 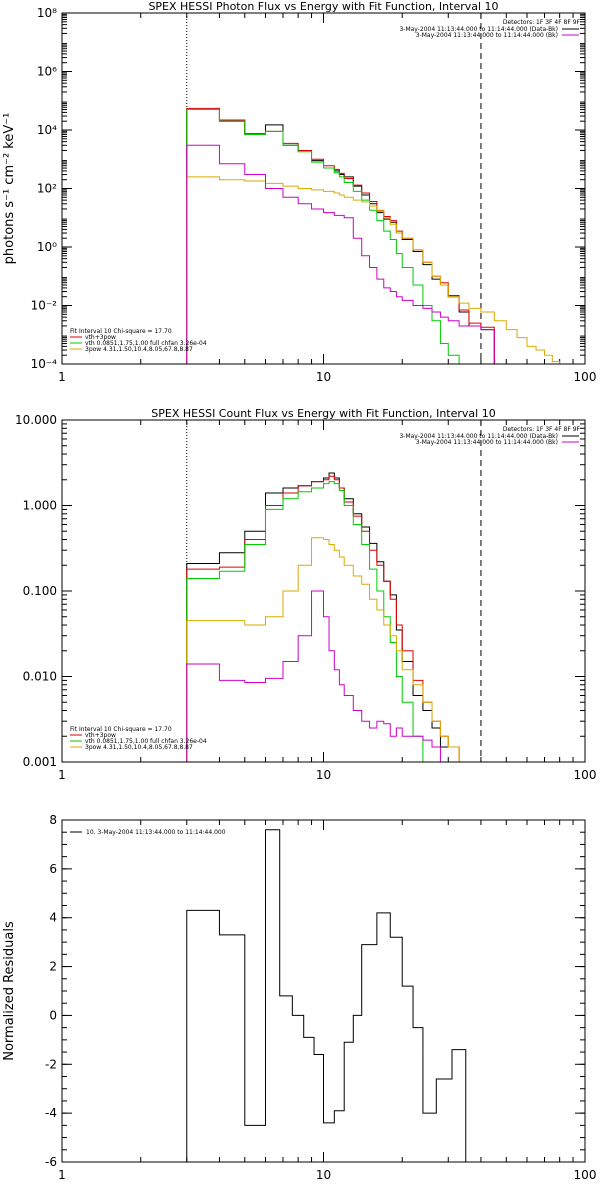 What do you see at coordinates (40, 677) in the screenshot?
I see `y-tick-label: 0.010` at bounding box center [40, 677].